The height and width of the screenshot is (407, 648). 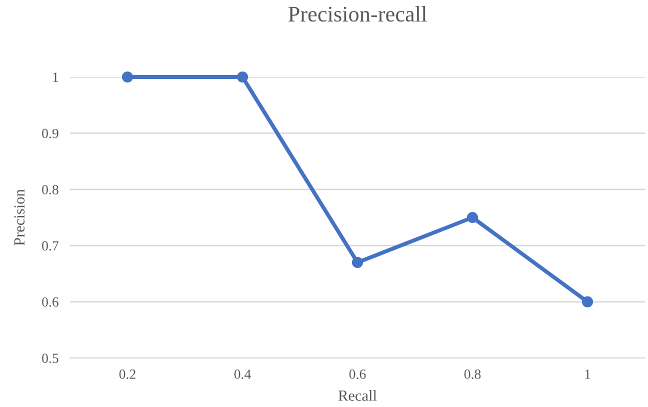 I want to click on x-tick-label: 0.6, so click(x=357, y=374).